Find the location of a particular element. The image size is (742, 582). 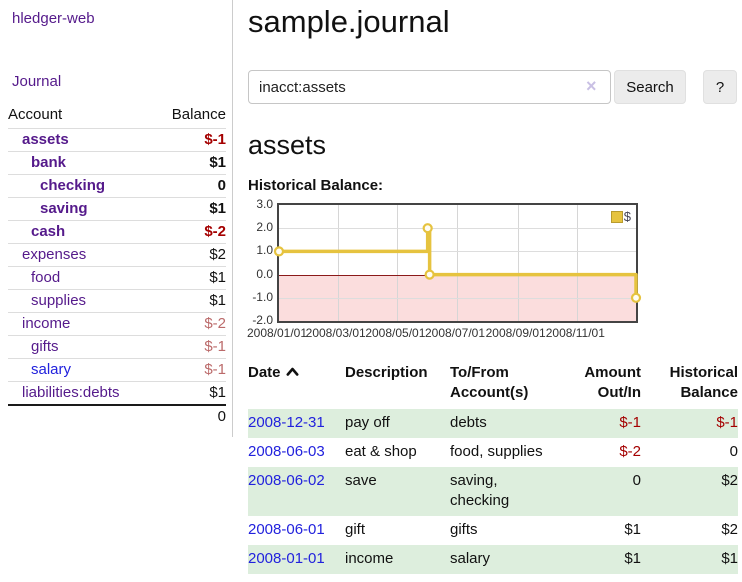

balance-line is located at coordinates (457, 263).